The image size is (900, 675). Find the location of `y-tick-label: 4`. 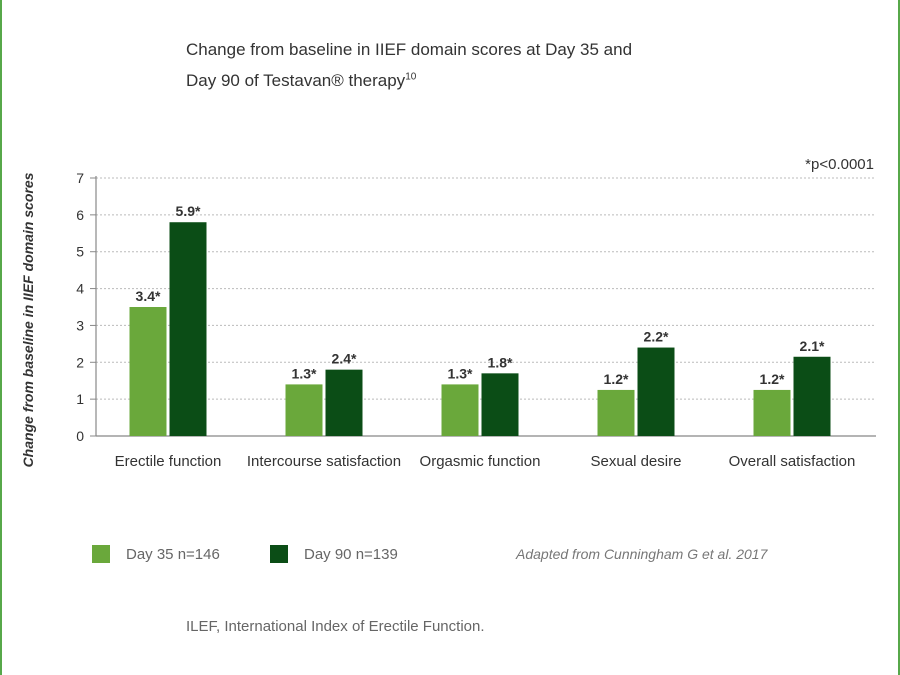

y-tick-label: 4 is located at coordinates (80, 289).